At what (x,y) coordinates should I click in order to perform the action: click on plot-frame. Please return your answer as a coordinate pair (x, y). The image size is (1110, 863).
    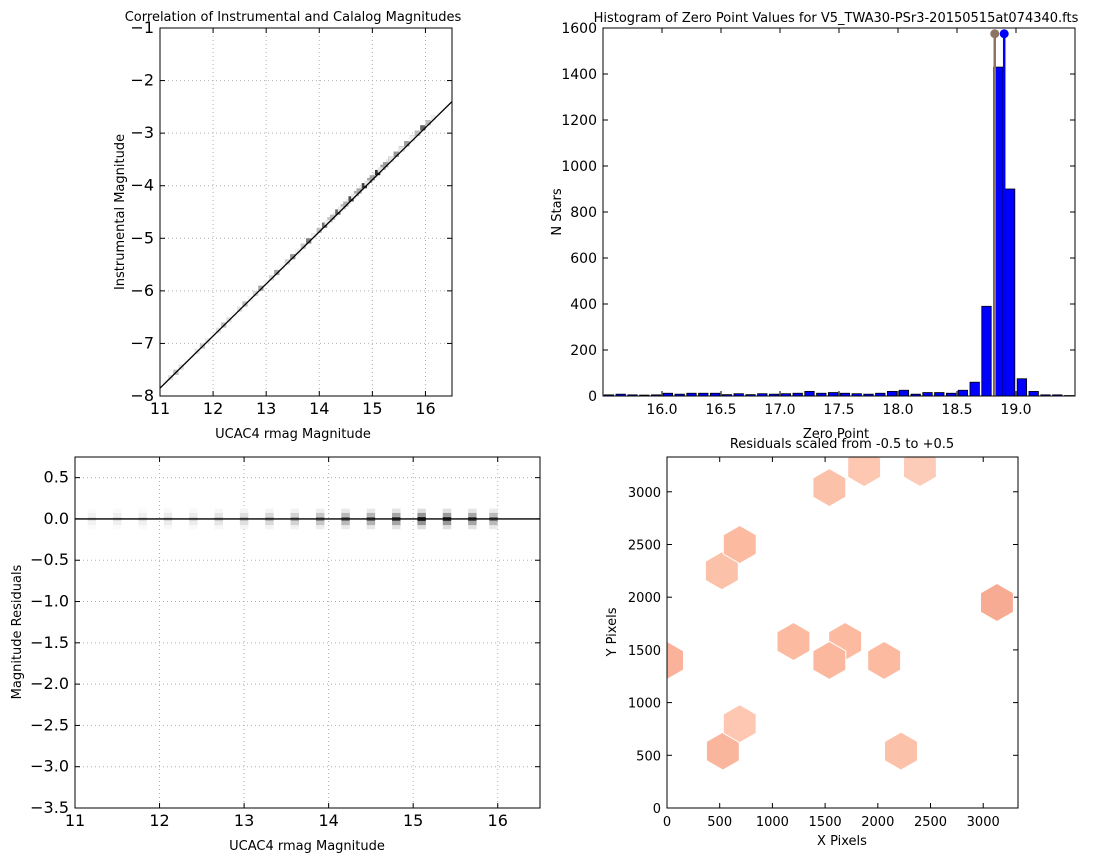
    Looking at the image, I should click on (306, 212).